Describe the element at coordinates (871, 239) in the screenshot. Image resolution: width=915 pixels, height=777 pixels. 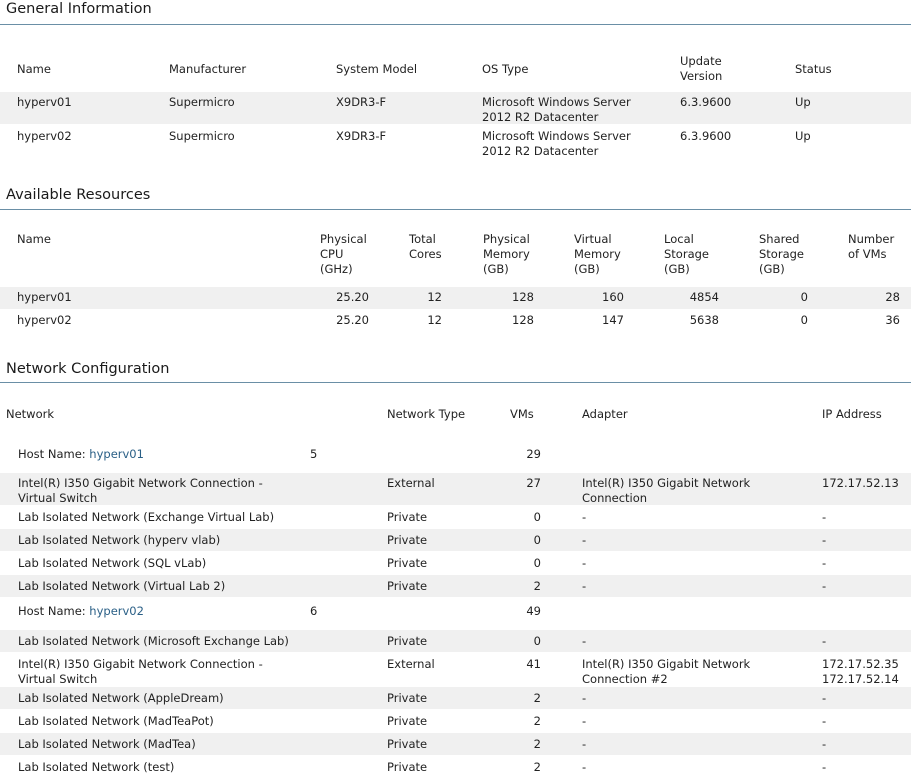
I see `col-header-number-of-vms: Number` at that location.